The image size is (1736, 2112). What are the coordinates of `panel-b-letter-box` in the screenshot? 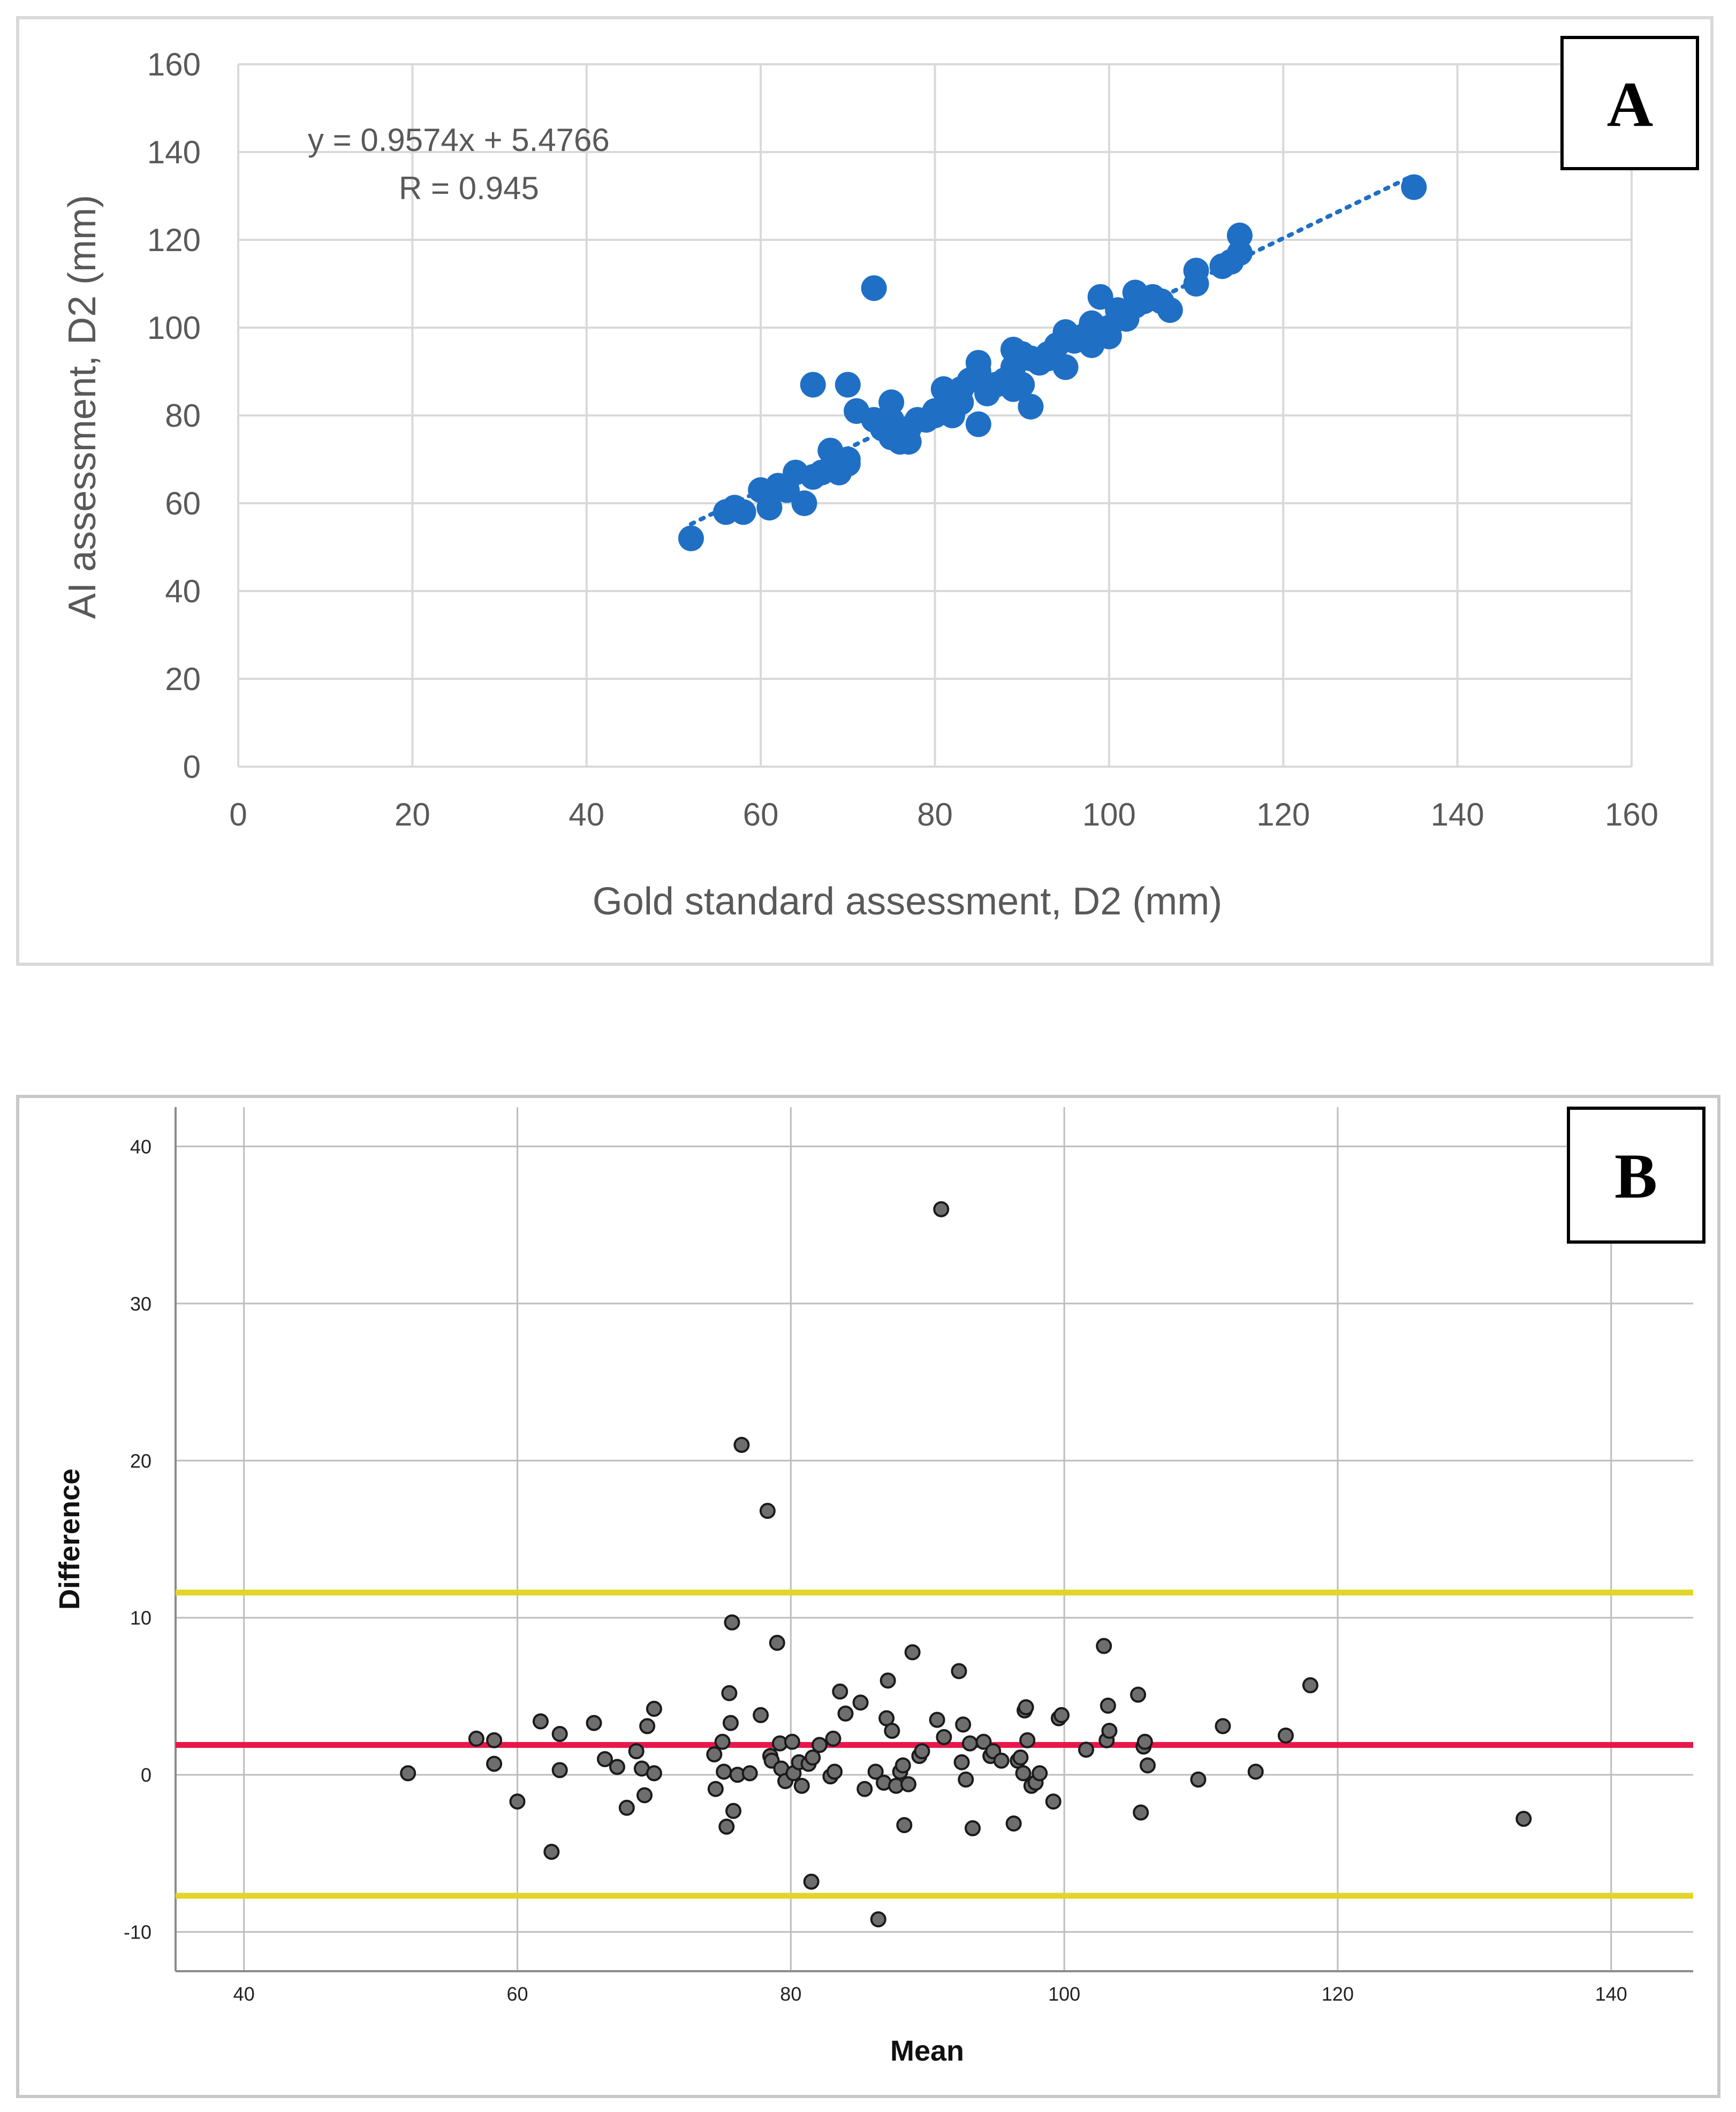 It's located at (1636, 1175).